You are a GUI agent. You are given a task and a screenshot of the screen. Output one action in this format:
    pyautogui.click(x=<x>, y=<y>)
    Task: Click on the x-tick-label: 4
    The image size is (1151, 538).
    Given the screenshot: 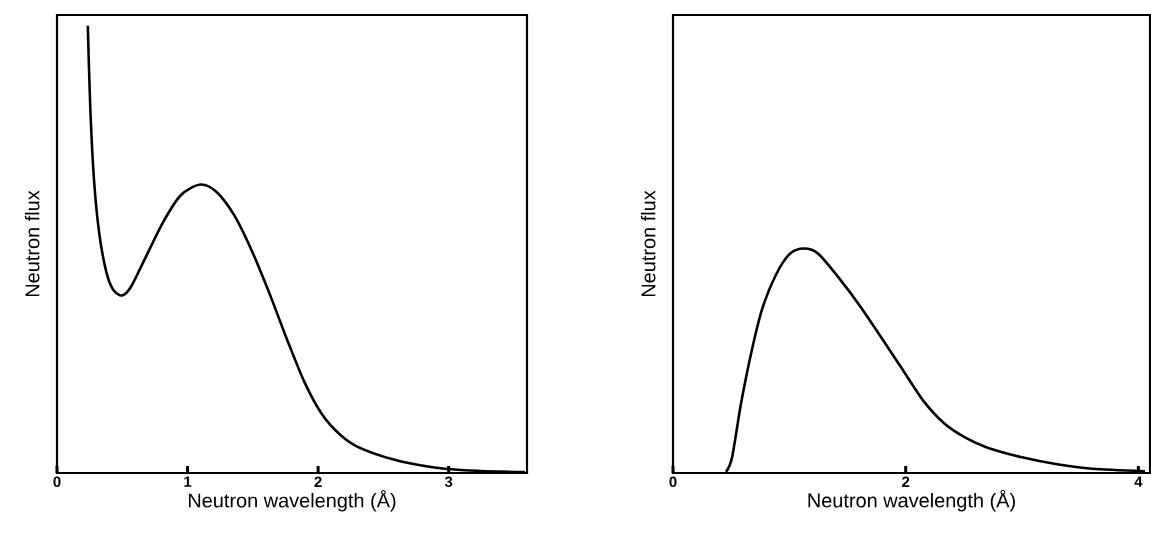 What is the action you would take?
    pyautogui.click(x=1138, y=481)
    